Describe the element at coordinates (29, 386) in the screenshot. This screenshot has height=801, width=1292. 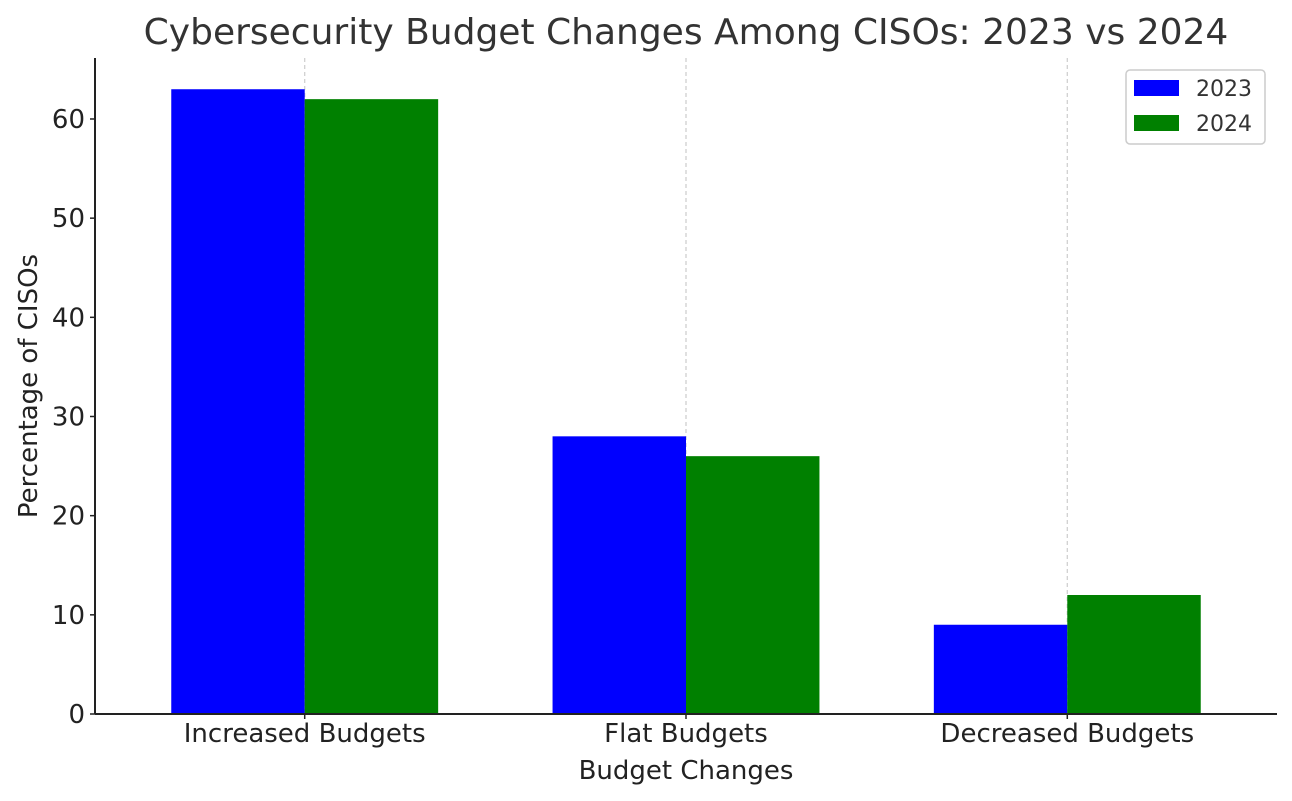
I see `y-axis-label: Percentage of CISOs` at that location.